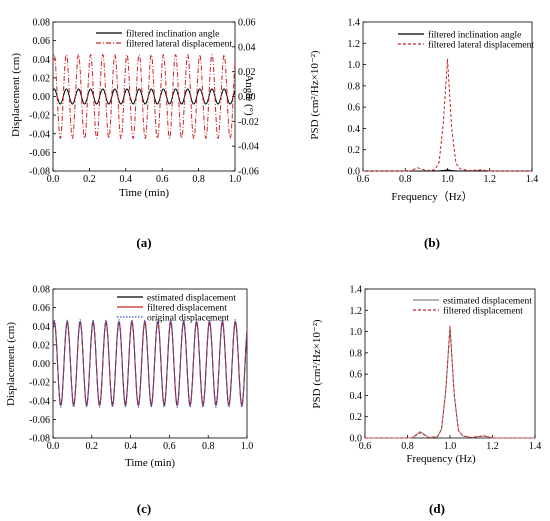  Describe the element at coordinates (144, 508) in the screenshot. I see `panel-caption: (c)` at that location.